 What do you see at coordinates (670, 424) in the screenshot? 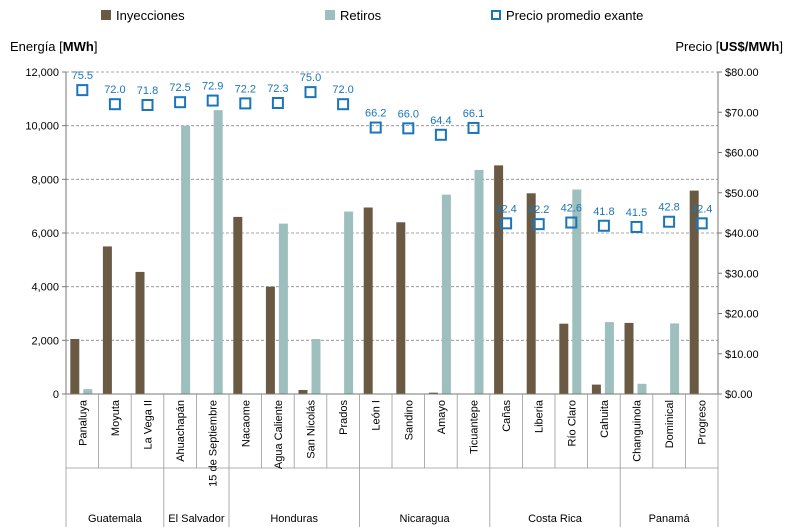
I see `category-label-18: Dominical` at bounding box center [670, 424].